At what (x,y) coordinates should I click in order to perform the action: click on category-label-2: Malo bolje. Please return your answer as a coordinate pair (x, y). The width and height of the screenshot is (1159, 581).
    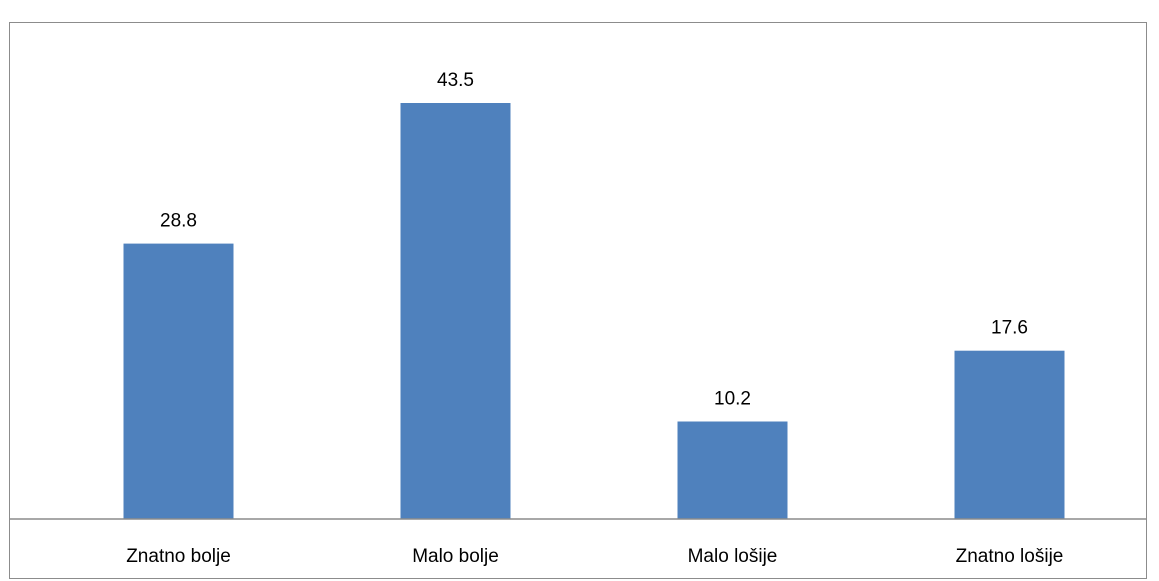
    Looking at the image, I should click on (455, 556).